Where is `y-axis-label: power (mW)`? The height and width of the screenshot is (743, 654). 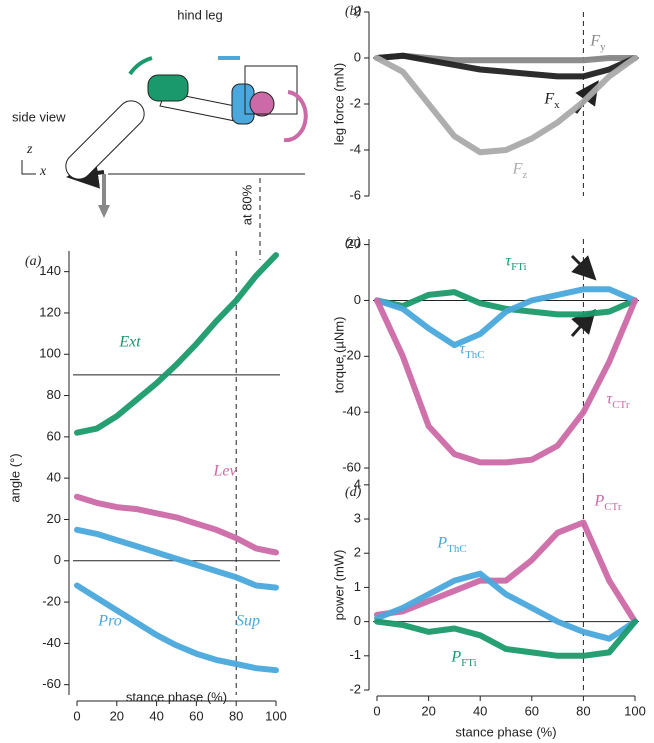 y-axis-label: power (mW) is located at coordinates (338, 585).